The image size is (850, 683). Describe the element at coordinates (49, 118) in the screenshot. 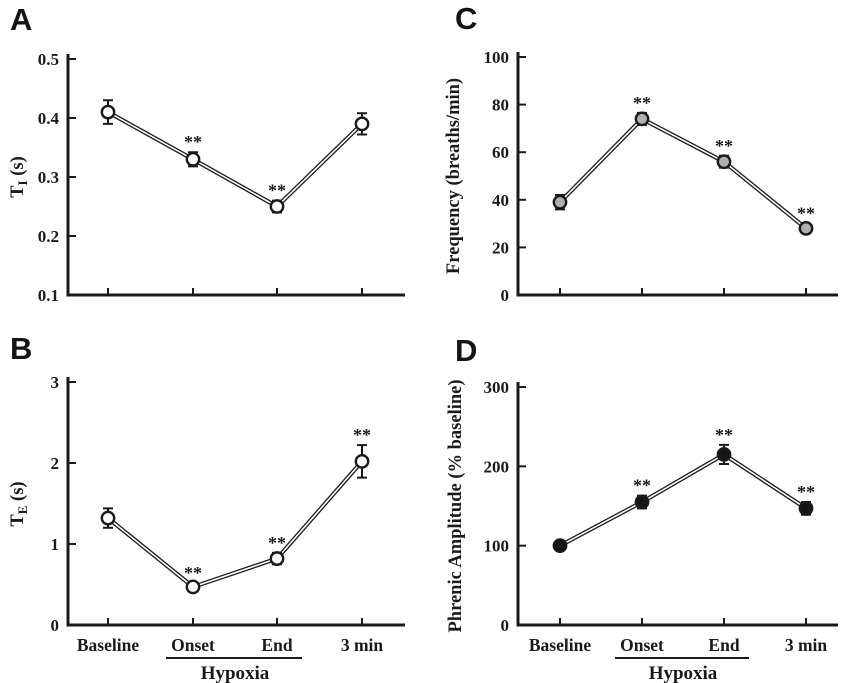

I see `y-tick-label: 0.4` at that location.